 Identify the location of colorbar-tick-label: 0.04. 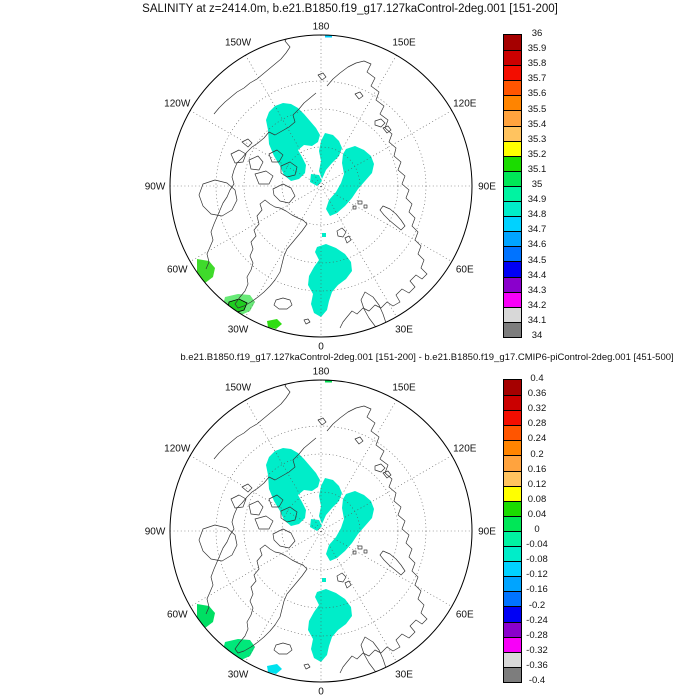
(537, 514).